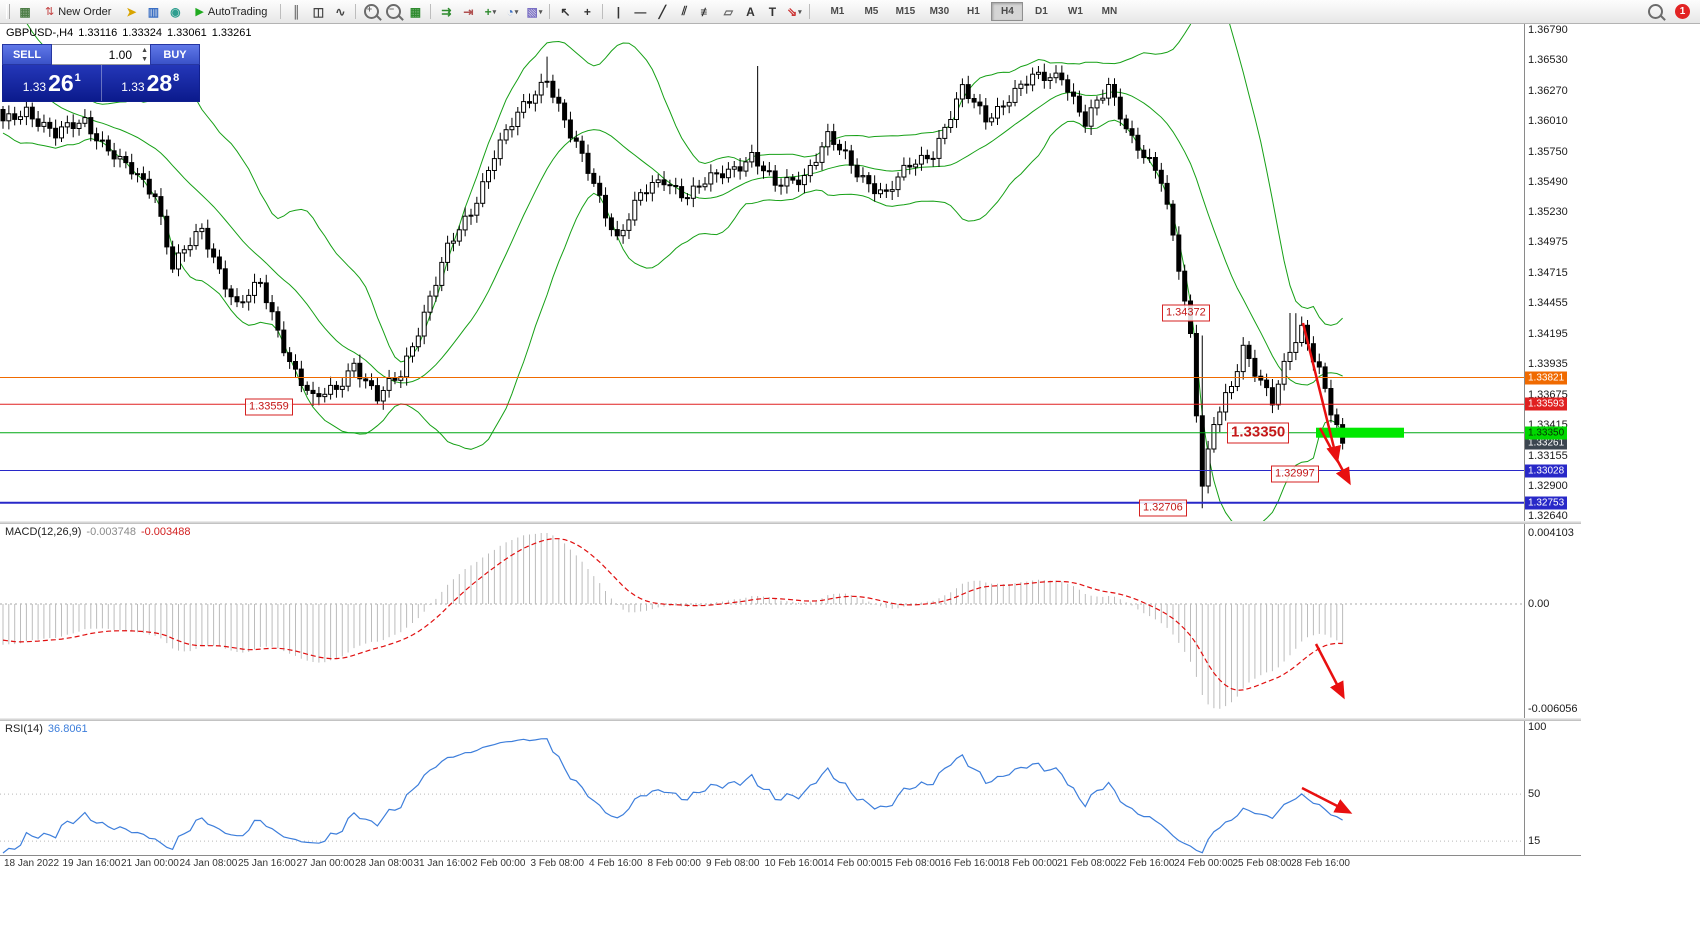  Describe the element at coordinates (1546, 503) in the screenshot. I see `price-tag: 1.32753` at that location.